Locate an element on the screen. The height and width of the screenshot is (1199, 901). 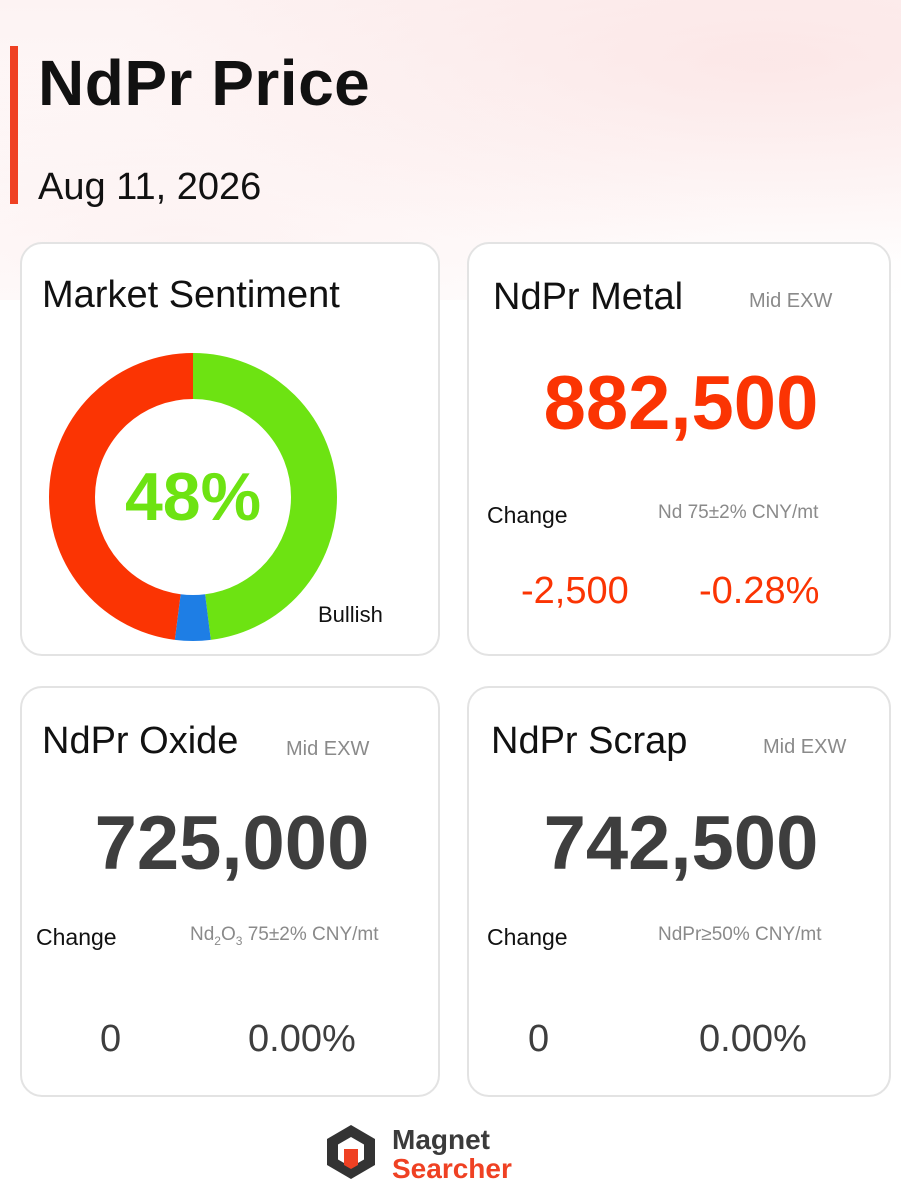
oxide-change-label: Change is located at coordinates (76, 937).